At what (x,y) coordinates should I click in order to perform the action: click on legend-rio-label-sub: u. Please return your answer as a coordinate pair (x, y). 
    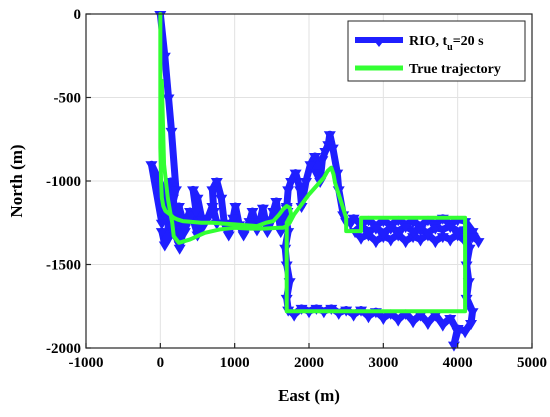
    Looking at the image, I should click on (450, 47).